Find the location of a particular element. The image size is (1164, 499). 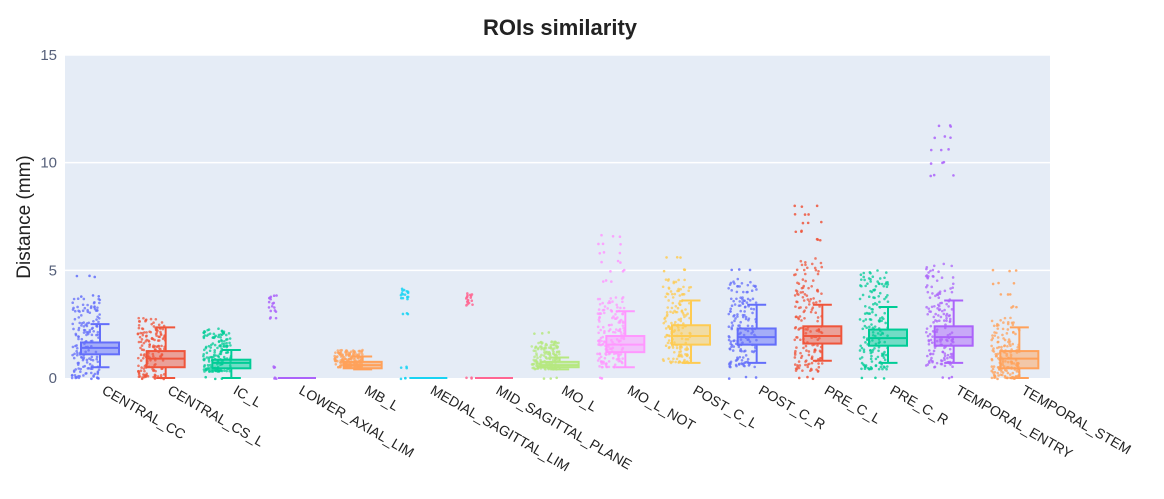

series-ic-l is located at coordinates (227, 354).